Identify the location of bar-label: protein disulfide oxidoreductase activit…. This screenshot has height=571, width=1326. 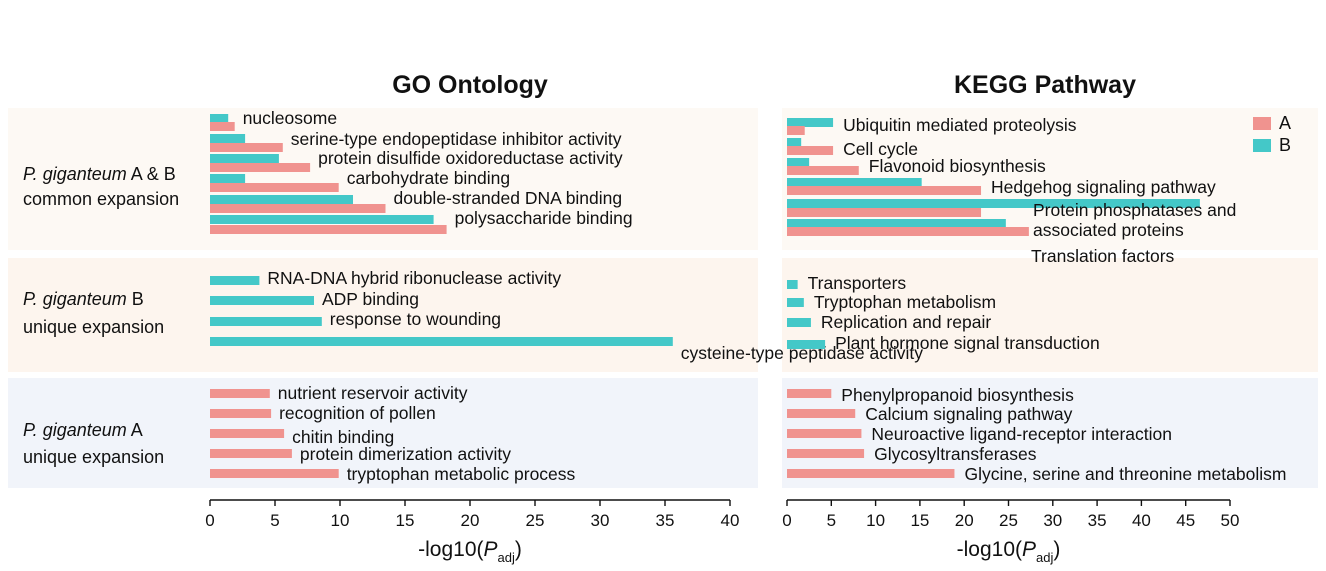
(470, 158).